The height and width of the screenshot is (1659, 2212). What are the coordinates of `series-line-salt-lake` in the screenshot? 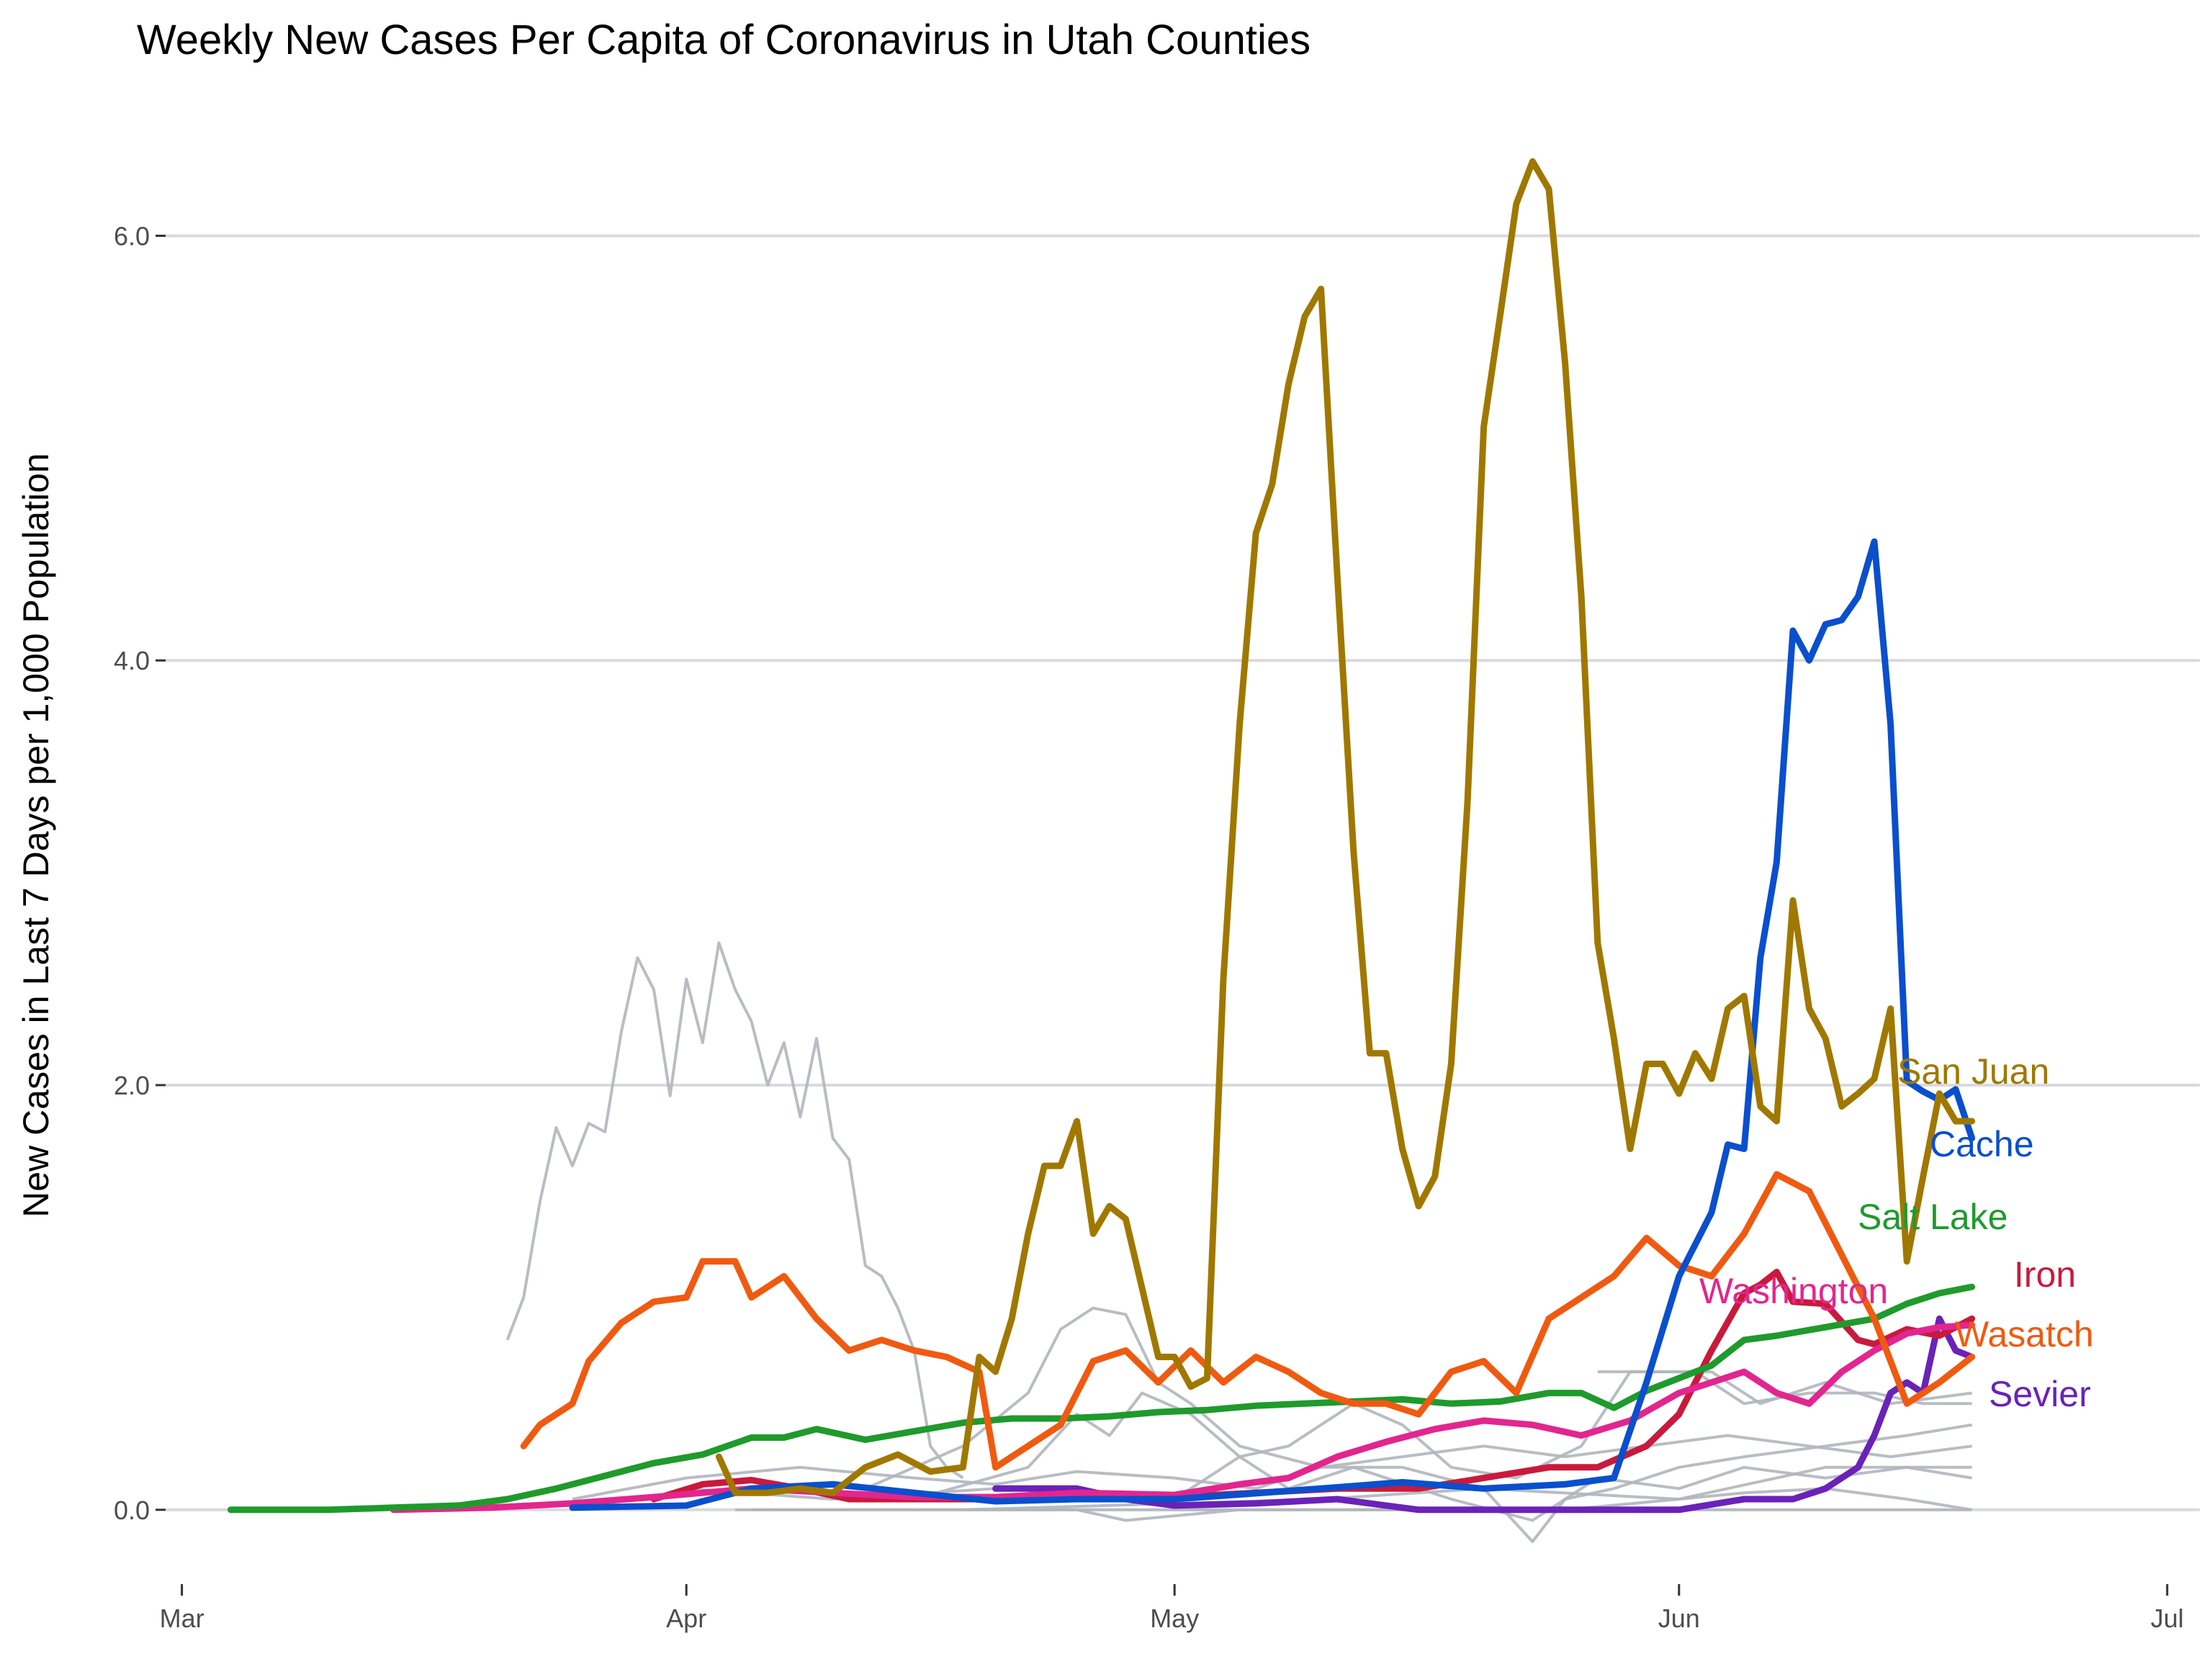 It's located at (1101, 1398).